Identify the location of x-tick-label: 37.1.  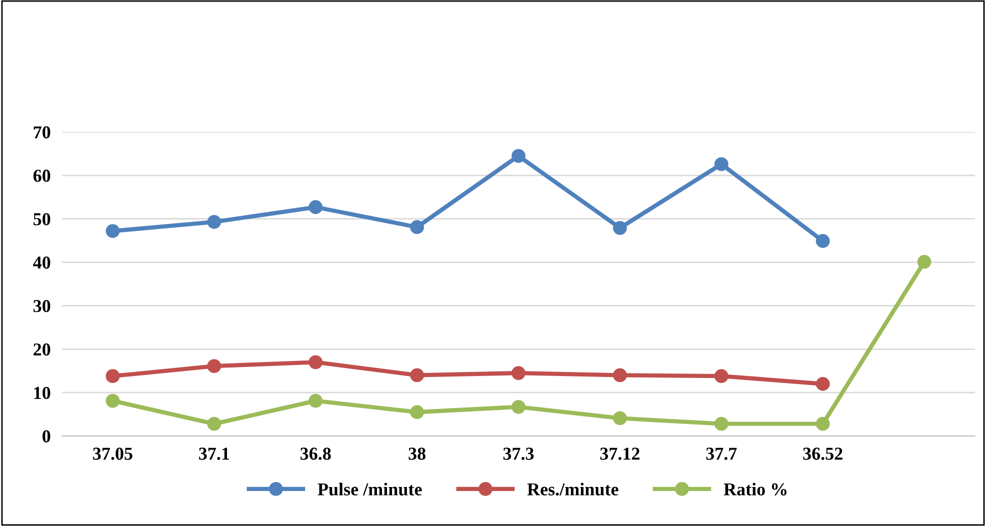
(214, 454).